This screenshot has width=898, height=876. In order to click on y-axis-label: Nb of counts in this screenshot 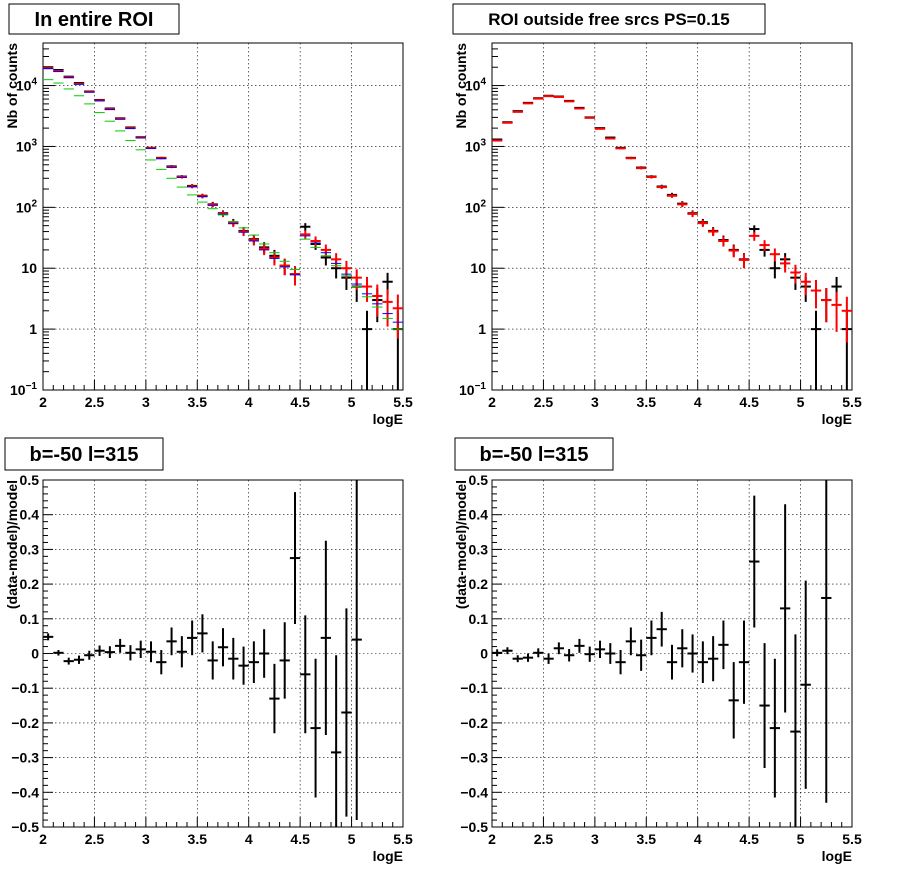, I will do `click(12, 86)`.